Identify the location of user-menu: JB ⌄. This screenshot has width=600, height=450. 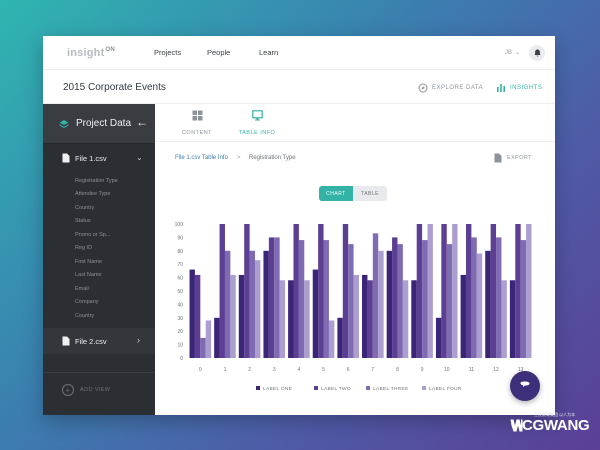
(512, 52).